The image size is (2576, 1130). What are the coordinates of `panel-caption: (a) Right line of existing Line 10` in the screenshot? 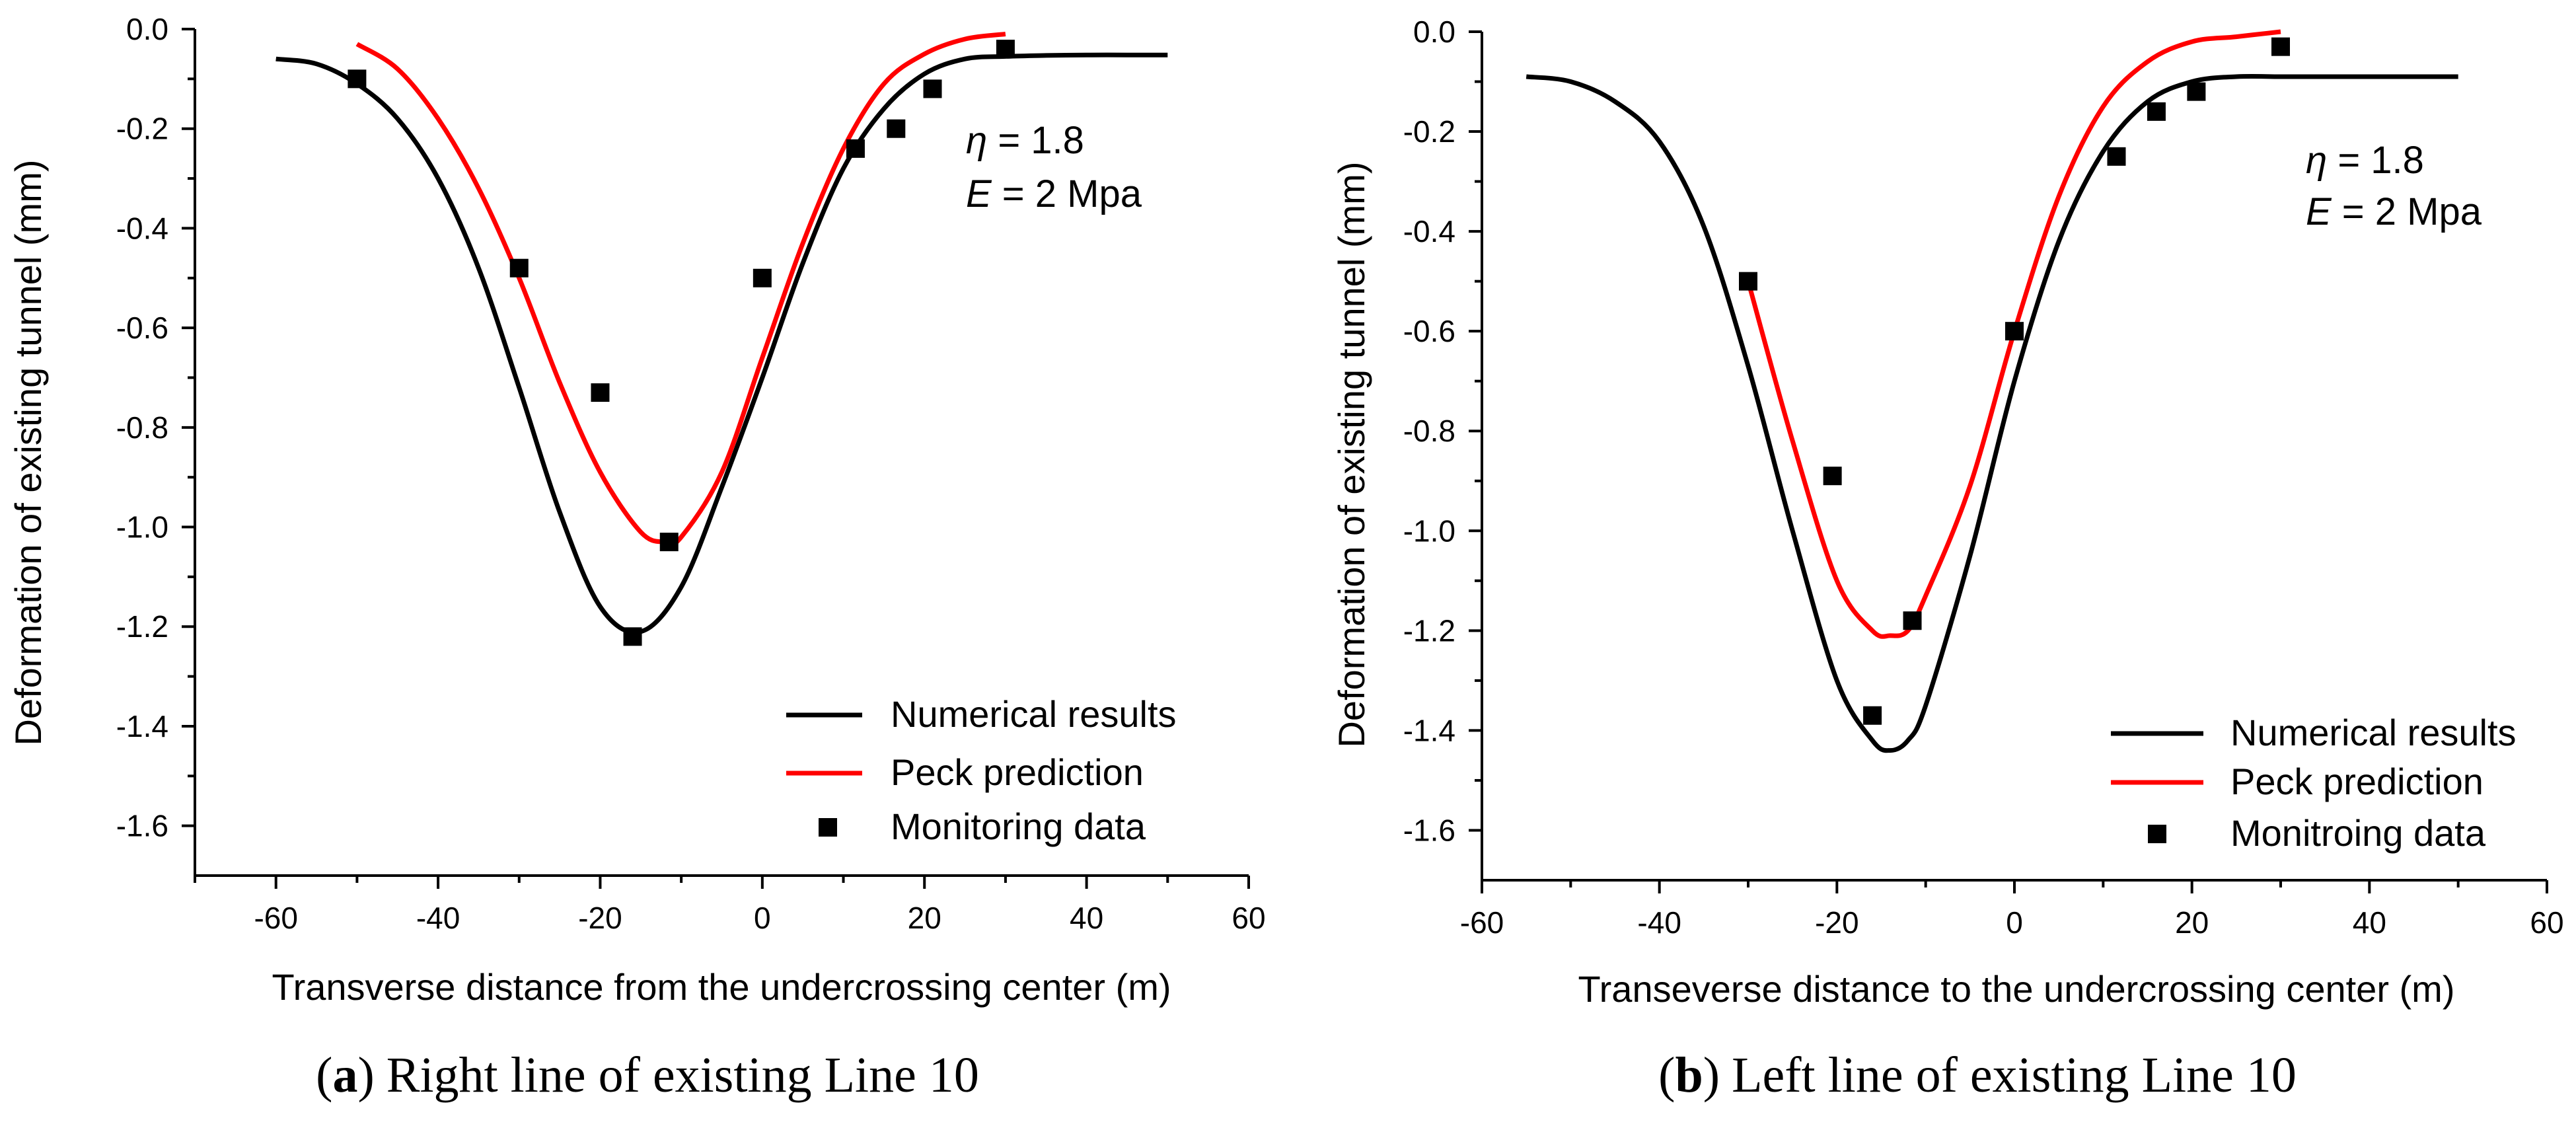 It's located at (647, 1075).